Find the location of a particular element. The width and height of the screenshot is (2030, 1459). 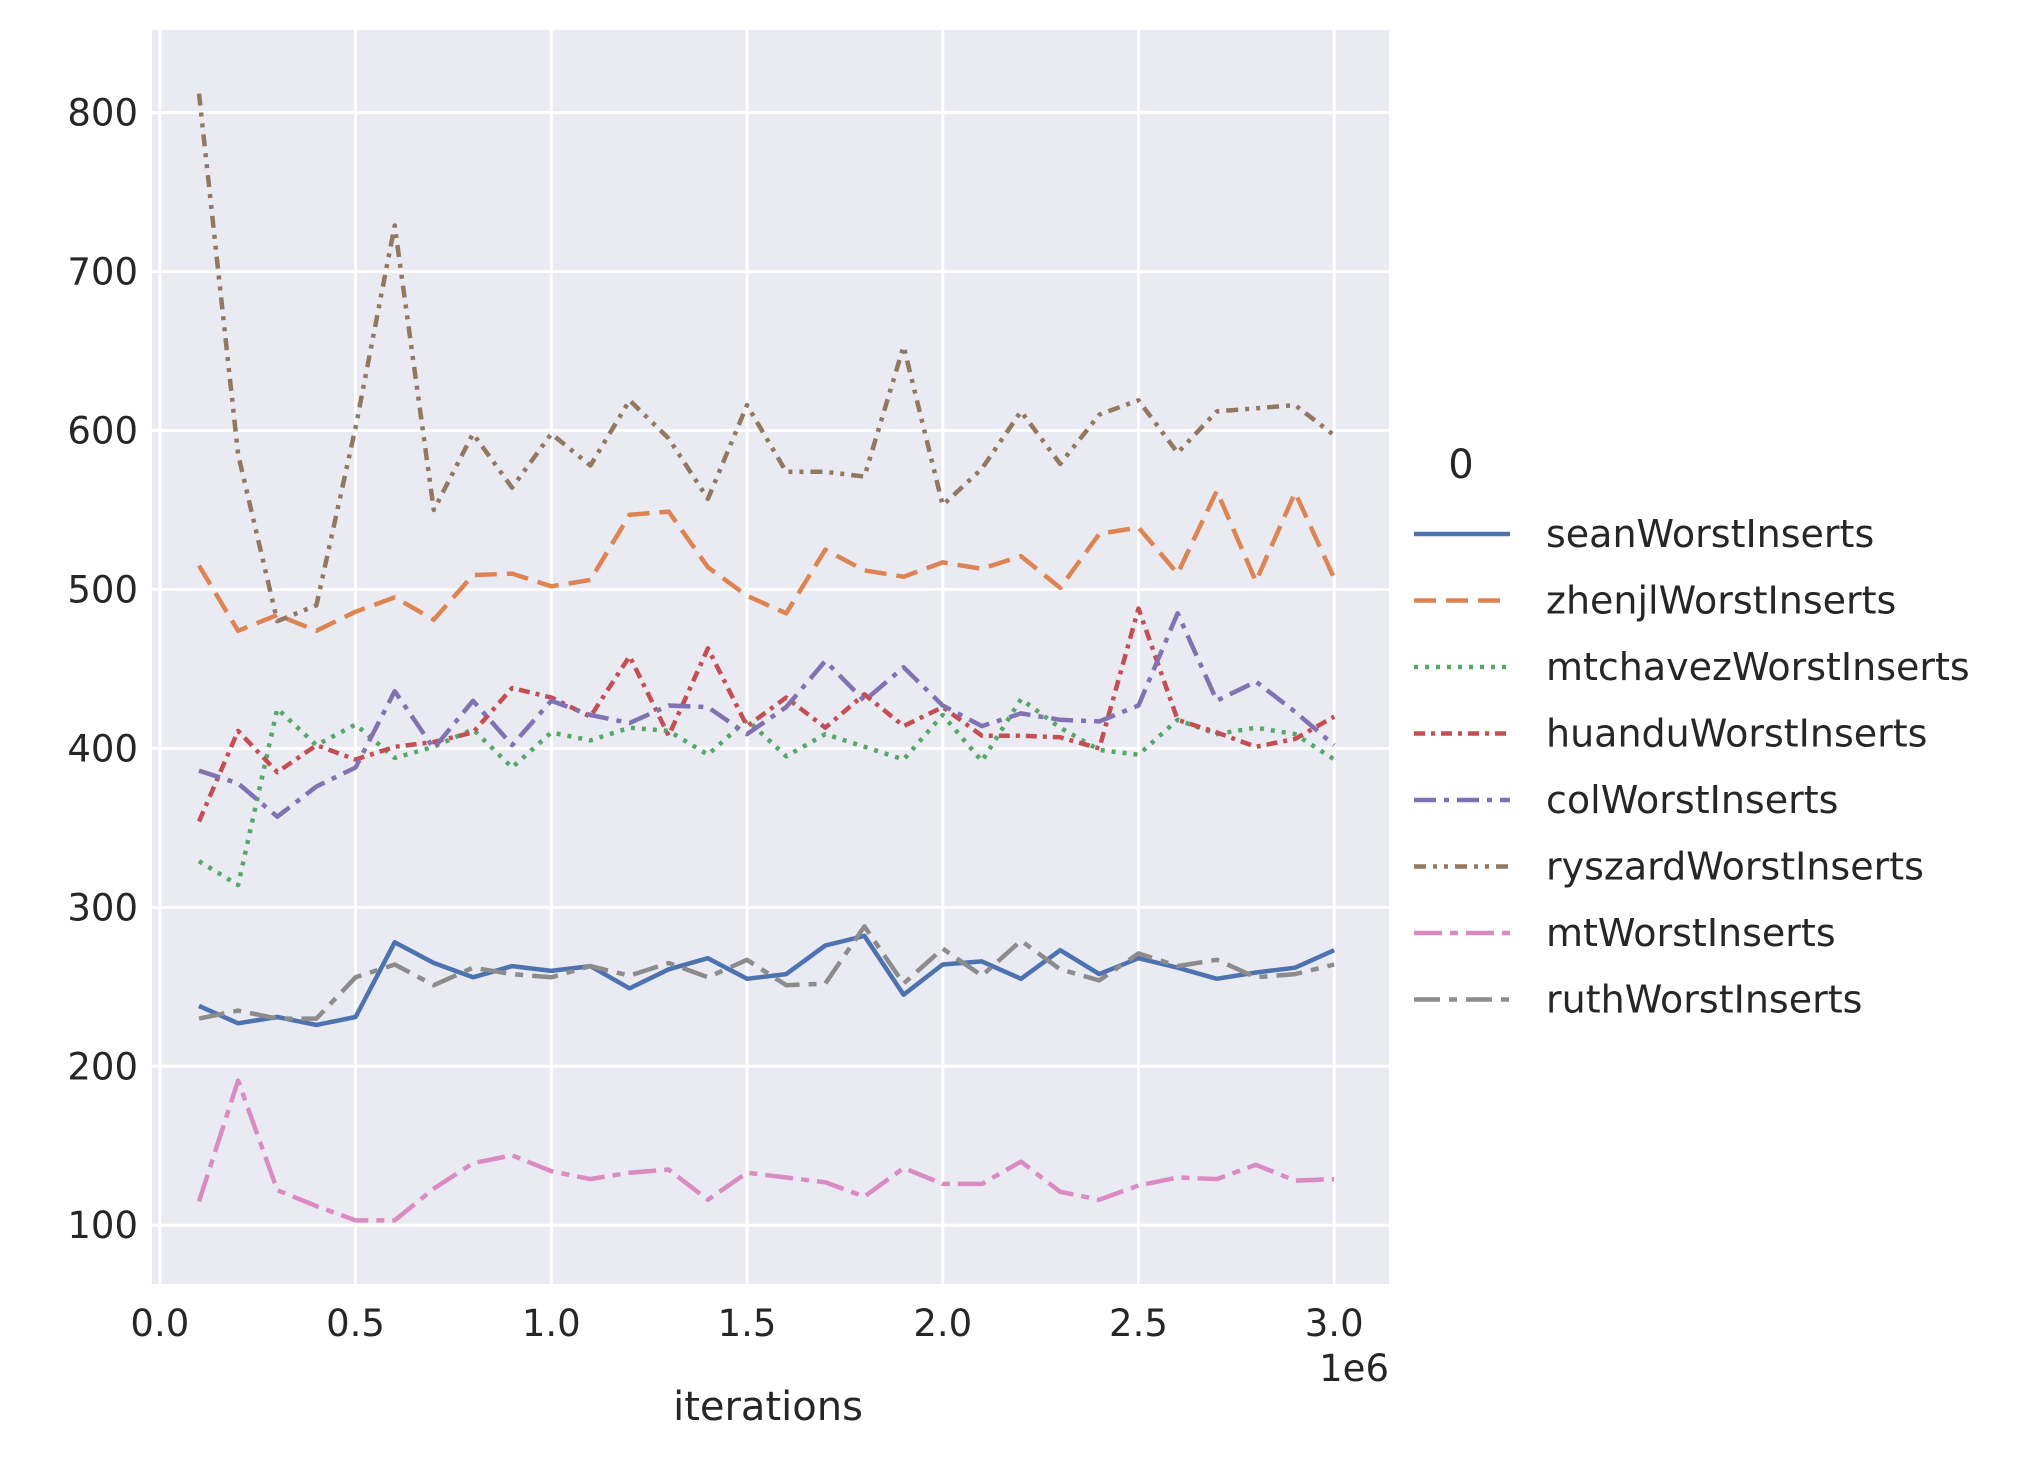

series-line-mtchavezWorstInserts is located at coordinates (766, 792).